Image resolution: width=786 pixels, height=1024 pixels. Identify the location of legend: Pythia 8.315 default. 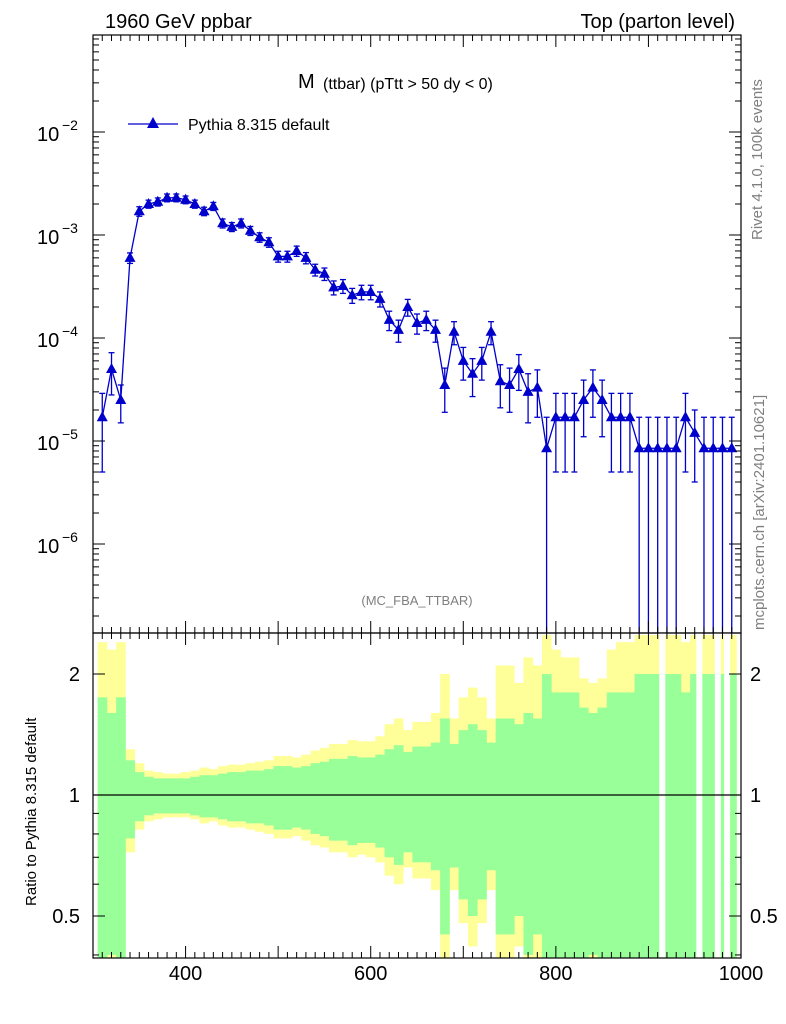
(229, 125).